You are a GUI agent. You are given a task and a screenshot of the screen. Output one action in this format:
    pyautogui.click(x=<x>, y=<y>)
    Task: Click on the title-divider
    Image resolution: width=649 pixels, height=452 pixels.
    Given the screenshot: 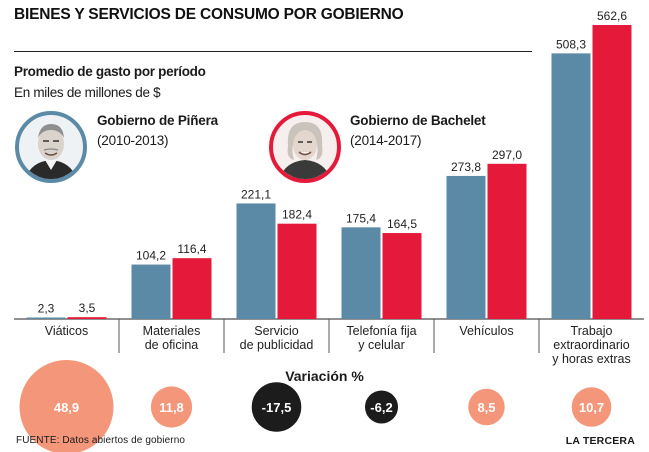 What is the action you would take?
    pyautogui.click(x=273, y=51)
    